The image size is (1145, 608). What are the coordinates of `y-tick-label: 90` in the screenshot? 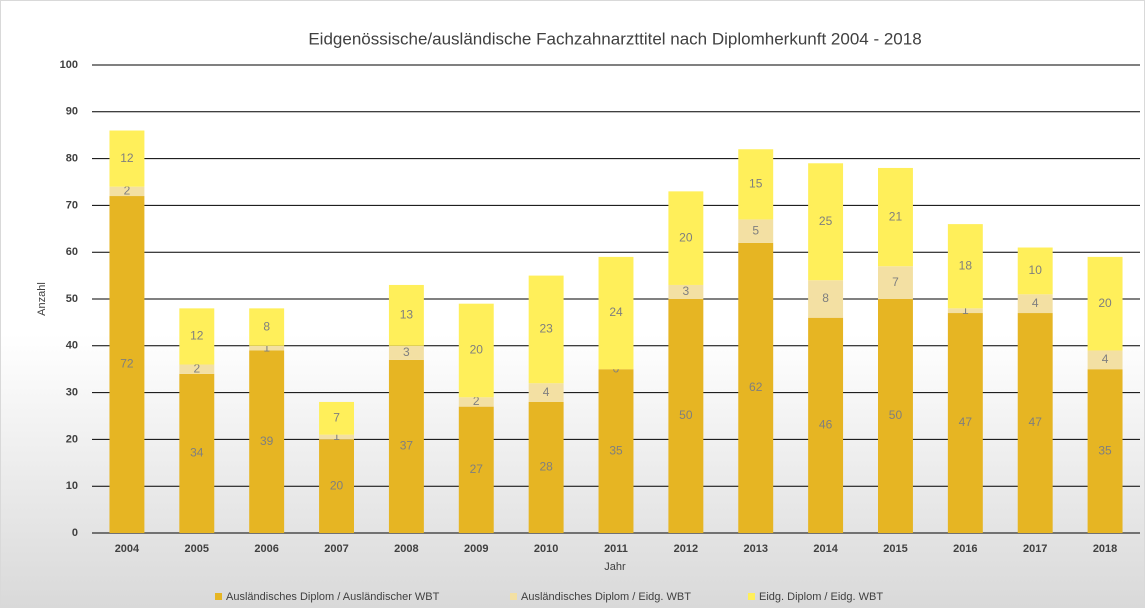 It's located at (72, 112).